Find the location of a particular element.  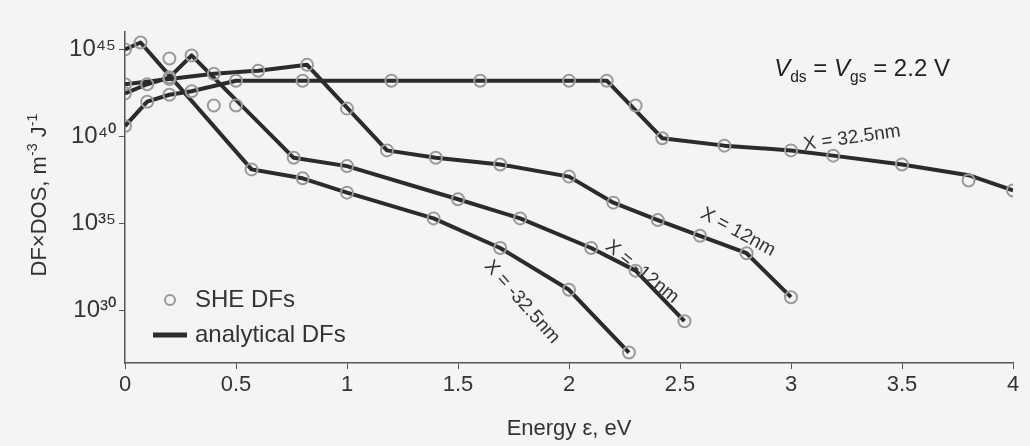

annotation: X = 12nm is located at coordinates (738, 231).